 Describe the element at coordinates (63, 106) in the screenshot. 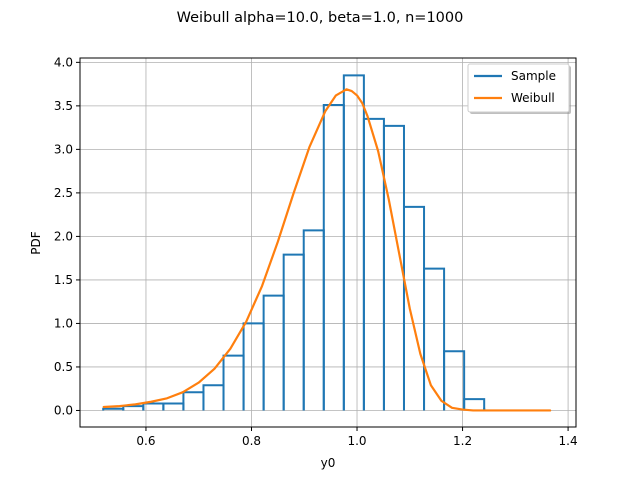

I see `y-tick-label: 3.5` at that location.